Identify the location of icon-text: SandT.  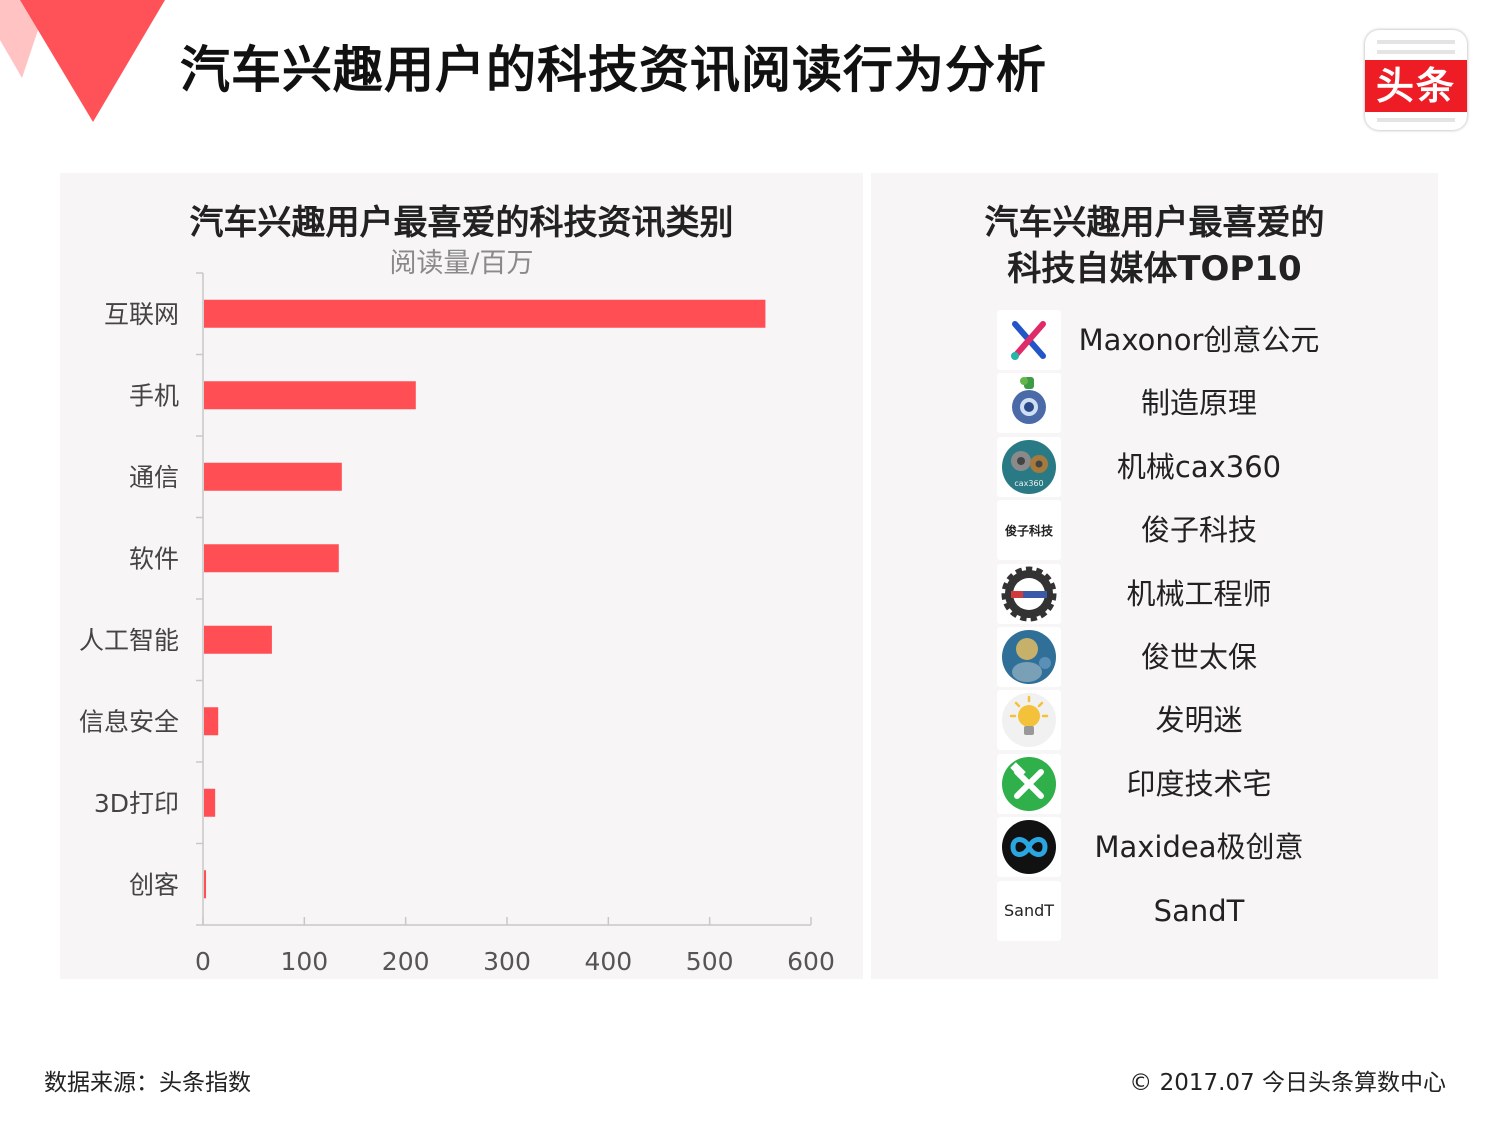
(1029, 911).